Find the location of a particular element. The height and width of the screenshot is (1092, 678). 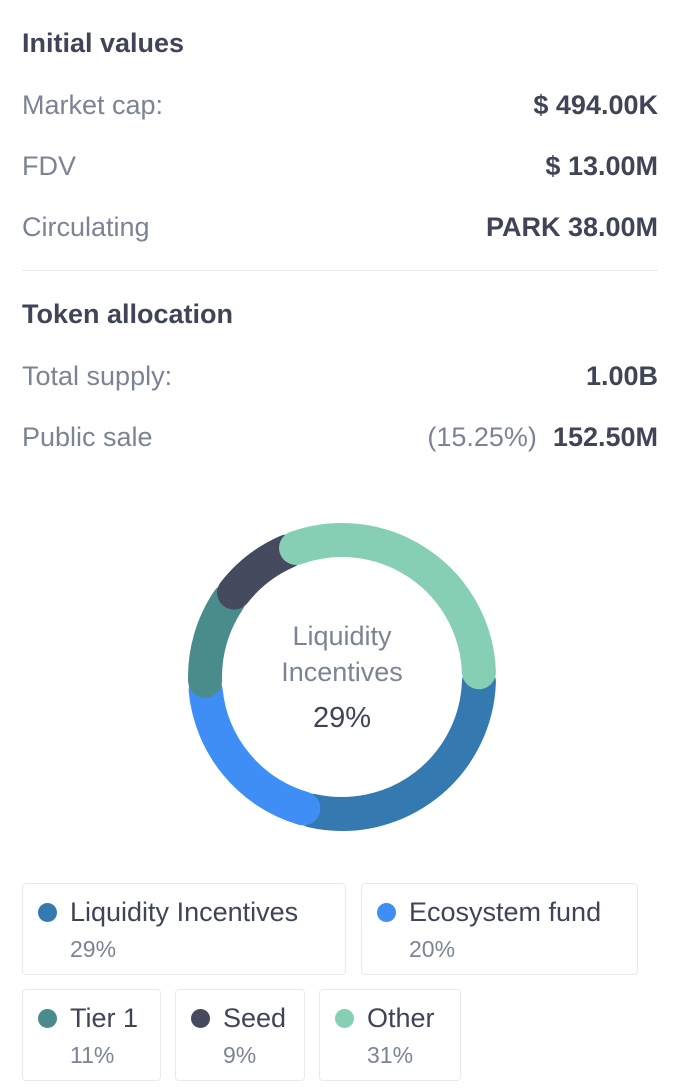

section-divider is located at coordinates (340, 270).